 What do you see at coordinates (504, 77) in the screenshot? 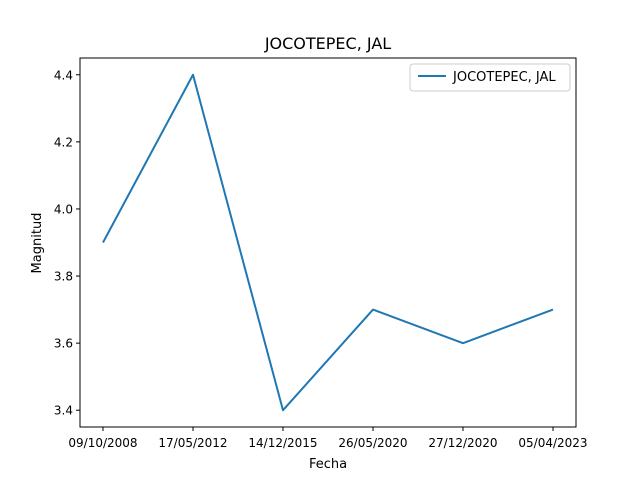
I see `legend-label: JOCOTEPEC, JAL` at bounding box center [504, 77].